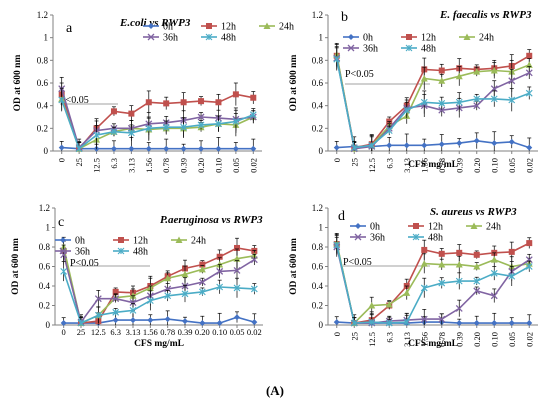 This screenshot has width=550, height=405. Describe the element at coordinates (317, 128) in the screenshot. I see `y-tick-label: 0.2` at that location.